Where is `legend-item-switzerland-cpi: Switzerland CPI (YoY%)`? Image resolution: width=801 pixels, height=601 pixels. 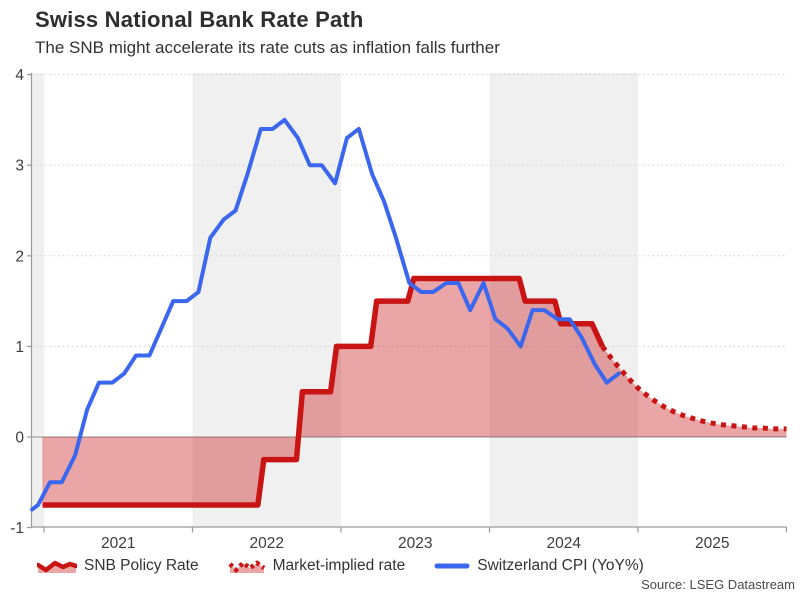
legend-item-switzerland-cpi: Switzerland CPI (YoY%) is located at coordinates (539, 566).